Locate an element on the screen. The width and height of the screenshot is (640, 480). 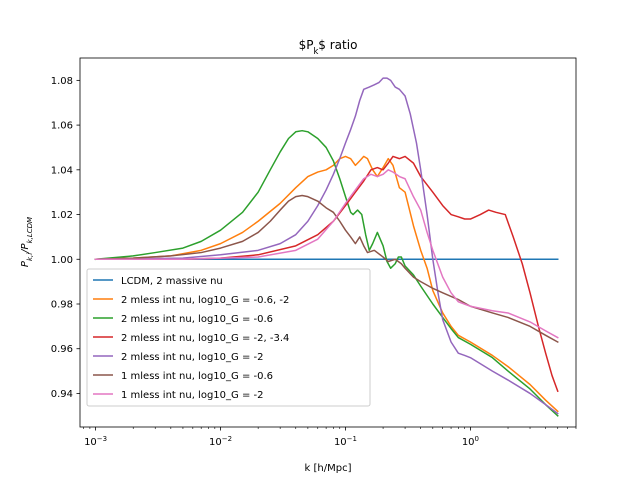
x-axis: 10⁻³ 10⁻² 10⁻¹ 10⁰ is located at coordinates (330, 437).